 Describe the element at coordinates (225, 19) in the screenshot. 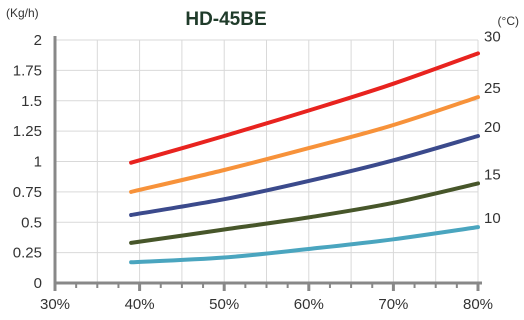

I see `chart-title: HD-45BE` at that location.